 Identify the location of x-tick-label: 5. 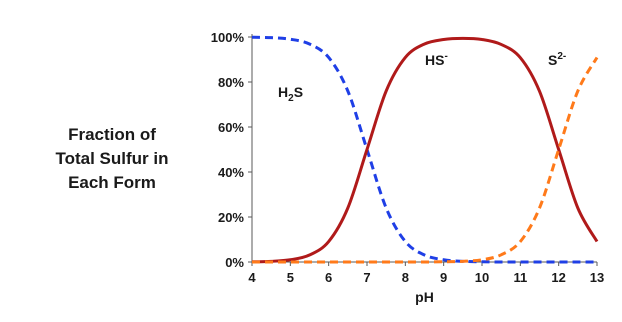
(290, 277).